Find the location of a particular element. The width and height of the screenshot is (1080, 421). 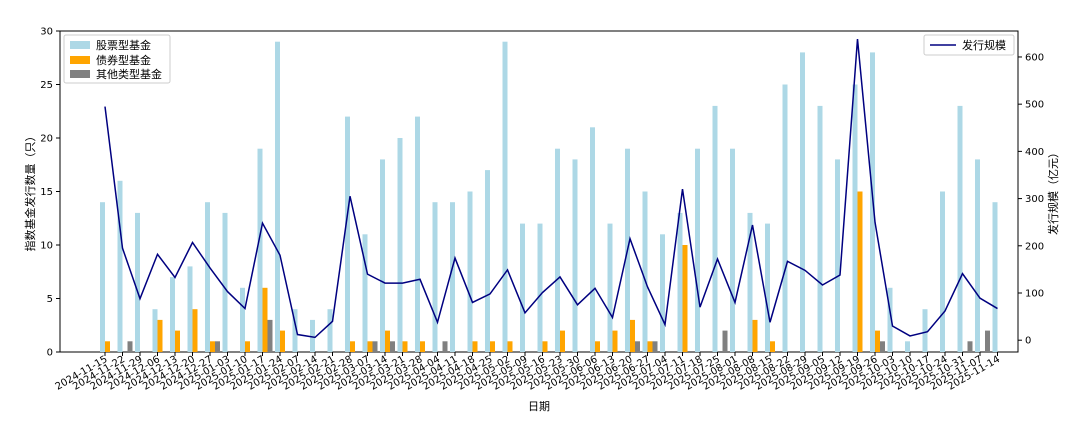

y2-tick-label: 500 is located at coordinates (1034, 105).